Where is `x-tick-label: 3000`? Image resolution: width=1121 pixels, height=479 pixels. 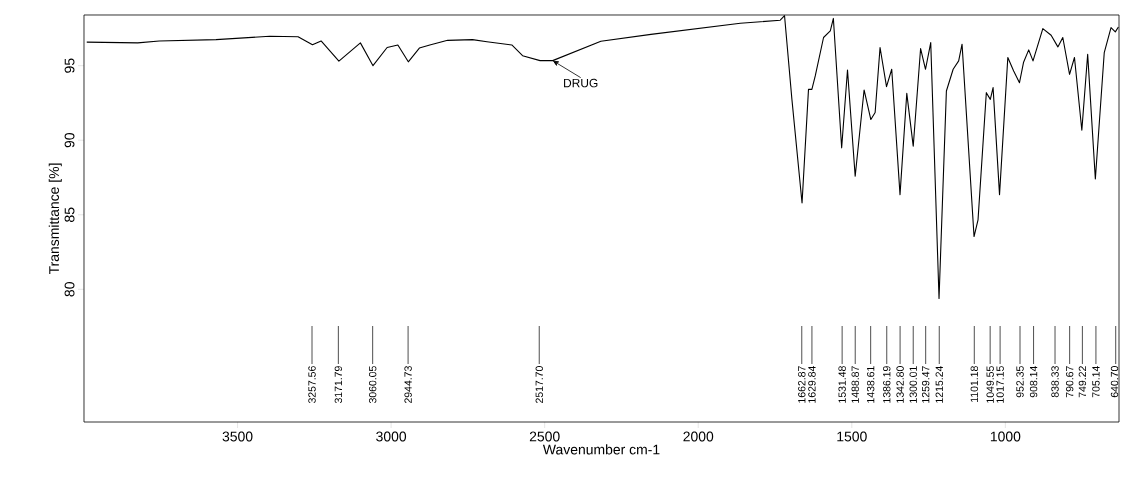 x-tick-label: 3000 is located at coordinates (391, 436).